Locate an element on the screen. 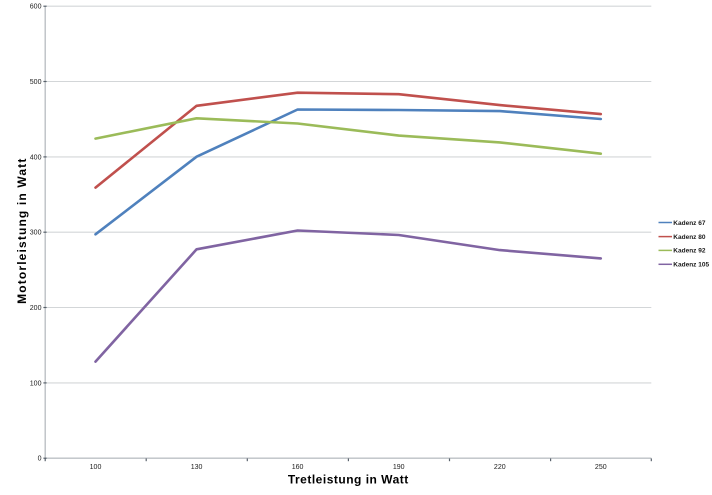 The width and height of the screenshot is (712, 495). svg-text: 400 is located at coordinates (36, 157).